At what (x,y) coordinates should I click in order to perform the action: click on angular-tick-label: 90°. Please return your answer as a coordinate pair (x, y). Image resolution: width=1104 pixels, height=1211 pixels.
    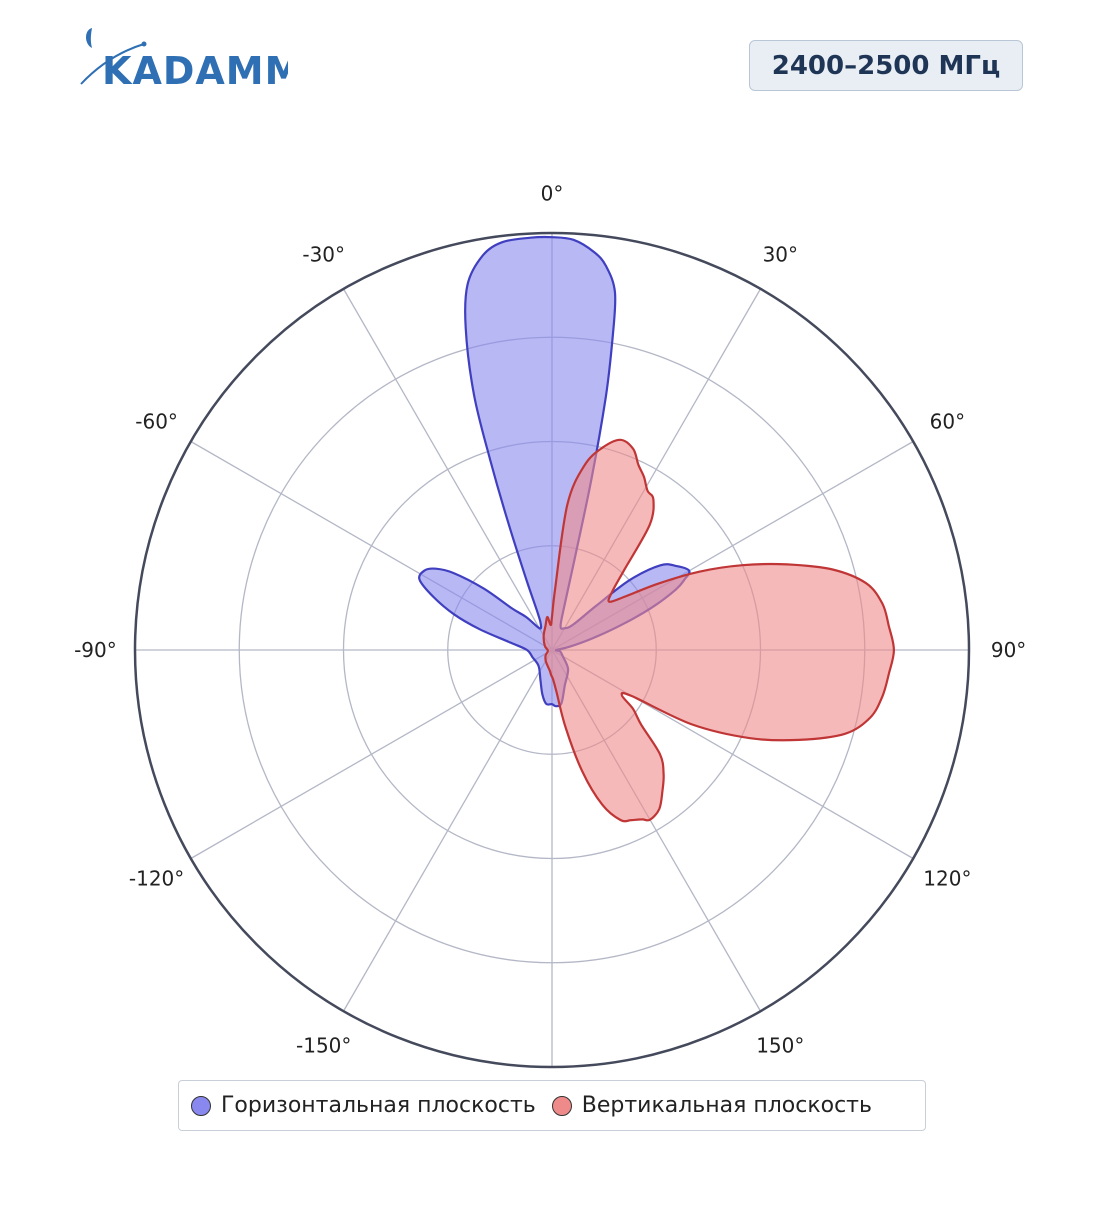
    Looking at the image, I should click on (1008, 650).